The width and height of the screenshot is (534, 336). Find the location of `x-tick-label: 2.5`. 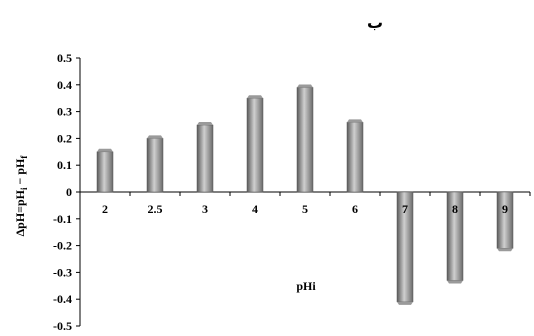

x-tick-label: 2.5 is located at coordinates (155, 209).